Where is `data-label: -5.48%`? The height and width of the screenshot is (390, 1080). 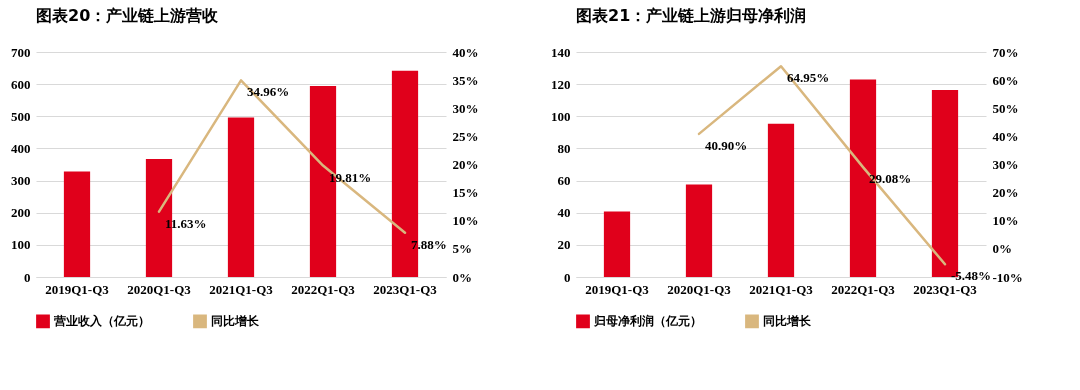
data-label: -5.48% is located at coordinates (971, 276).